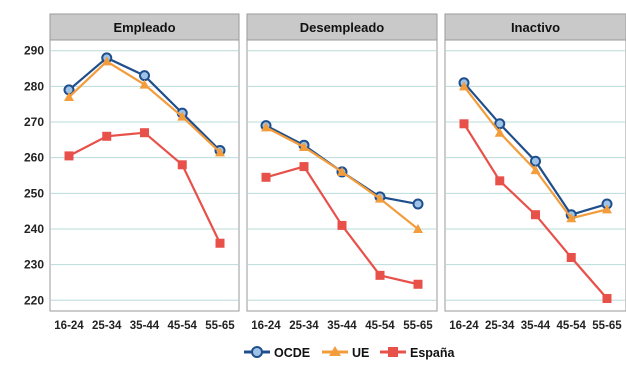 Image resolution: width=626 pixels, height=366 pixels. I want to click on panel-title: Inactivo, so click(535, 27).